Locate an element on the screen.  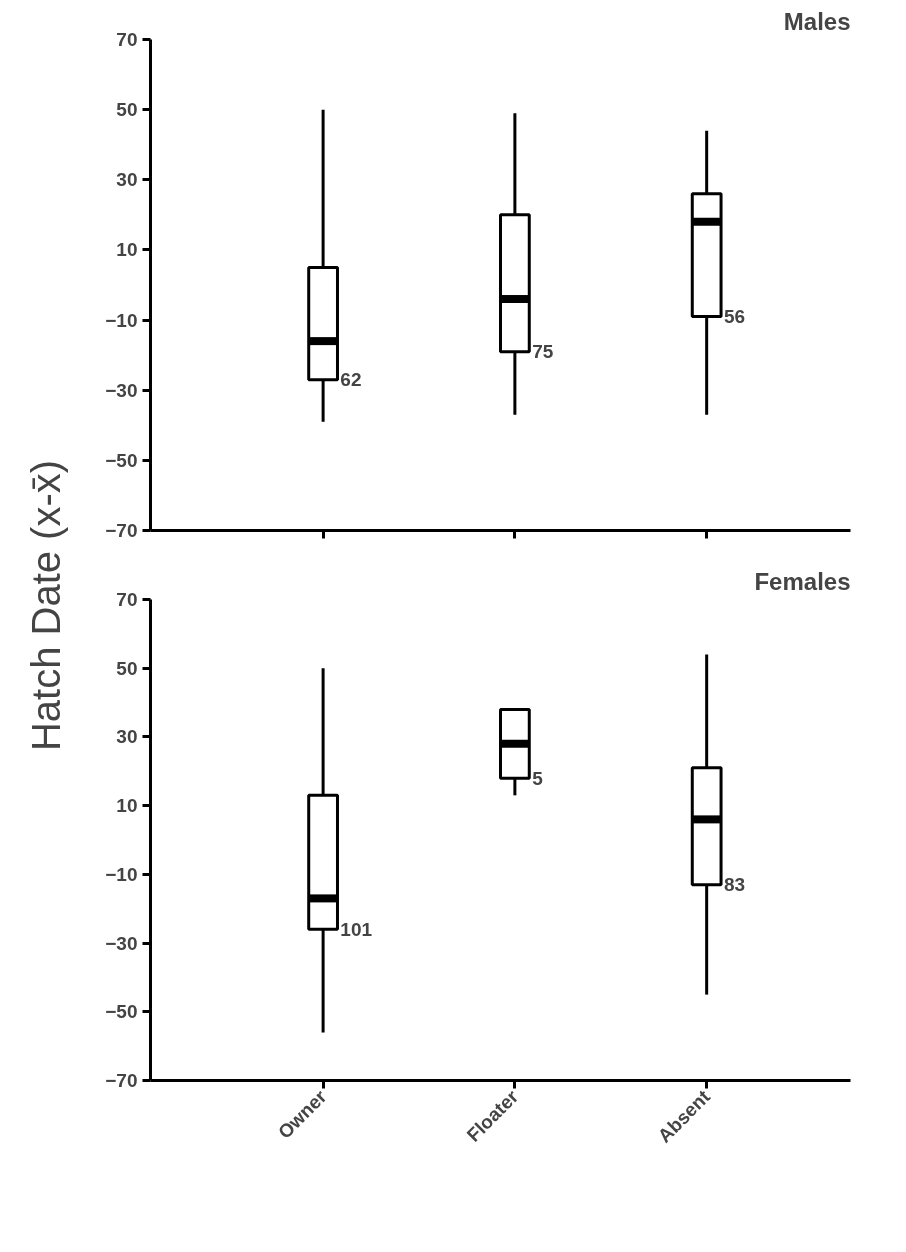
chart-title: Females is located at coordinates (802, 581).